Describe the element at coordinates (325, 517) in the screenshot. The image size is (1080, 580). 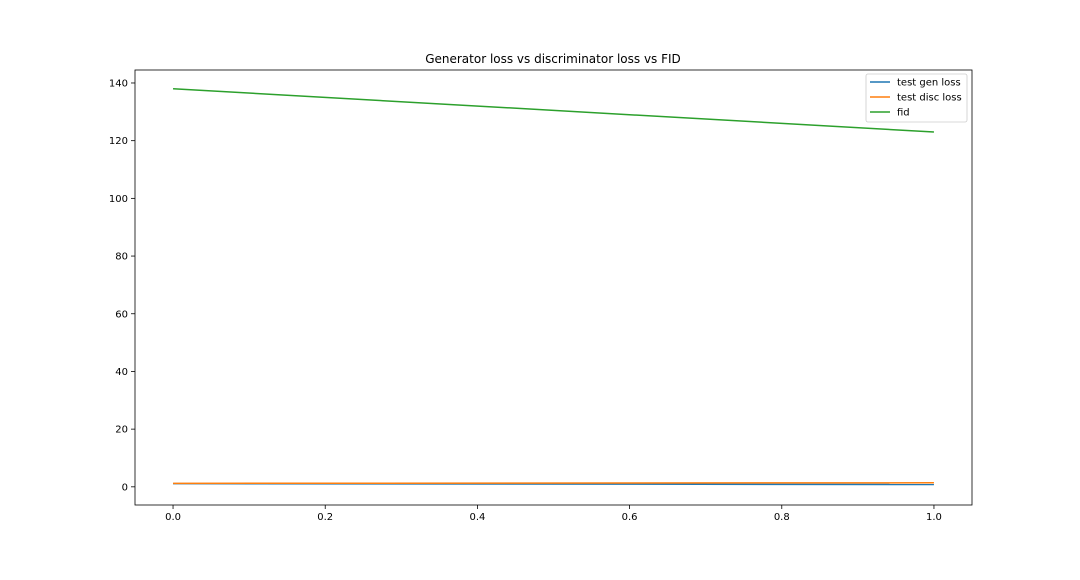
I see `x-tick-label: 0.2` at that location.